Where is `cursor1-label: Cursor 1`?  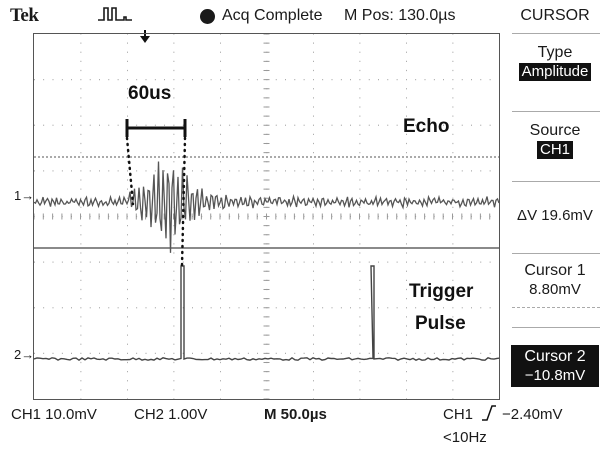
cursor1-label: Cursor 1 is located at coordinates (555, 270).